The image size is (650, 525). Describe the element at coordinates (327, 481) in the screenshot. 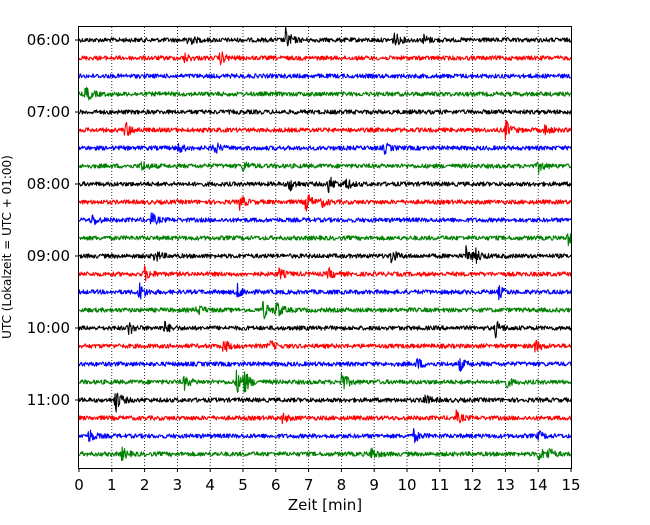

I see `x-axis: 0 1 2 3 4 5 6 7 8 9 10 11 12 13 14 15` at that location.